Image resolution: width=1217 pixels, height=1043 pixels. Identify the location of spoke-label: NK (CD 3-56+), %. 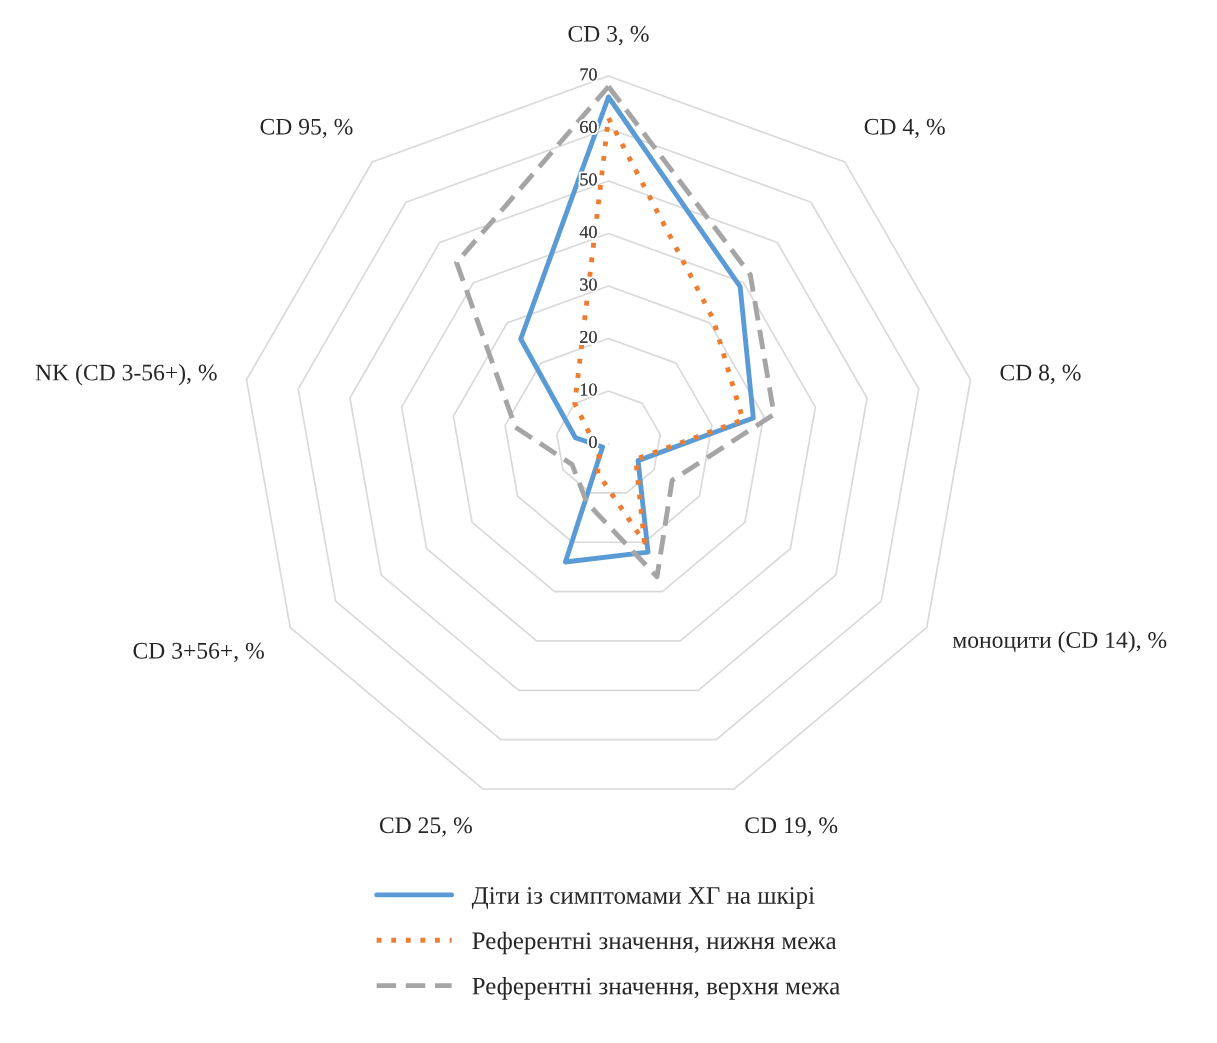
(126, 374).